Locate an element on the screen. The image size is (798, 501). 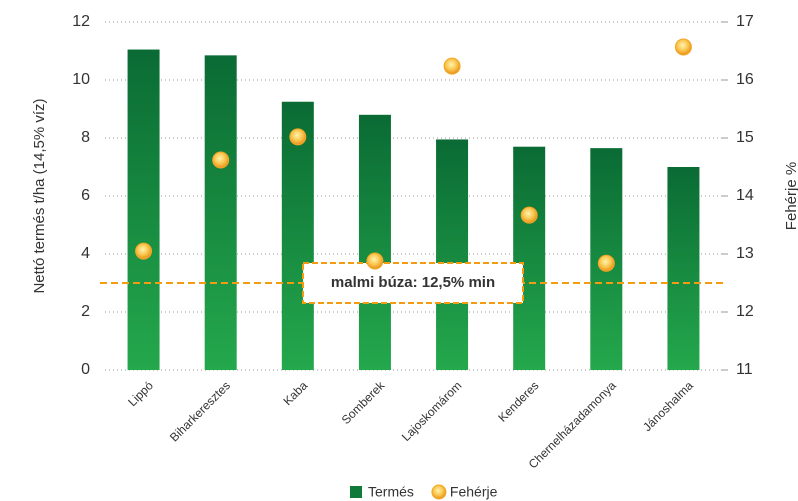
legend-item: Fehérje is located at coordinates (464, 492).